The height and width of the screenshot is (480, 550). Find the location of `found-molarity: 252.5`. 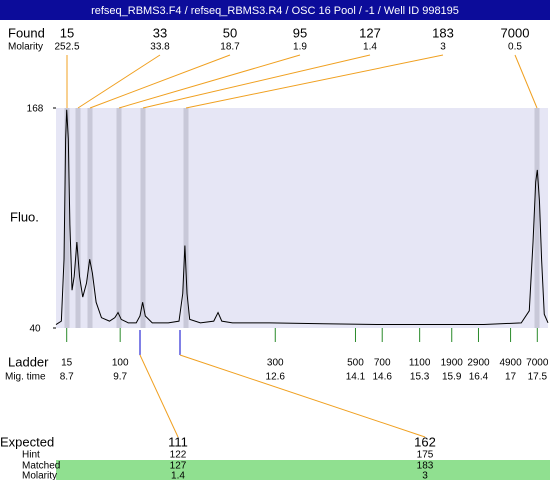

found-molarity: 252.5 is located at coordinates (66, 47).